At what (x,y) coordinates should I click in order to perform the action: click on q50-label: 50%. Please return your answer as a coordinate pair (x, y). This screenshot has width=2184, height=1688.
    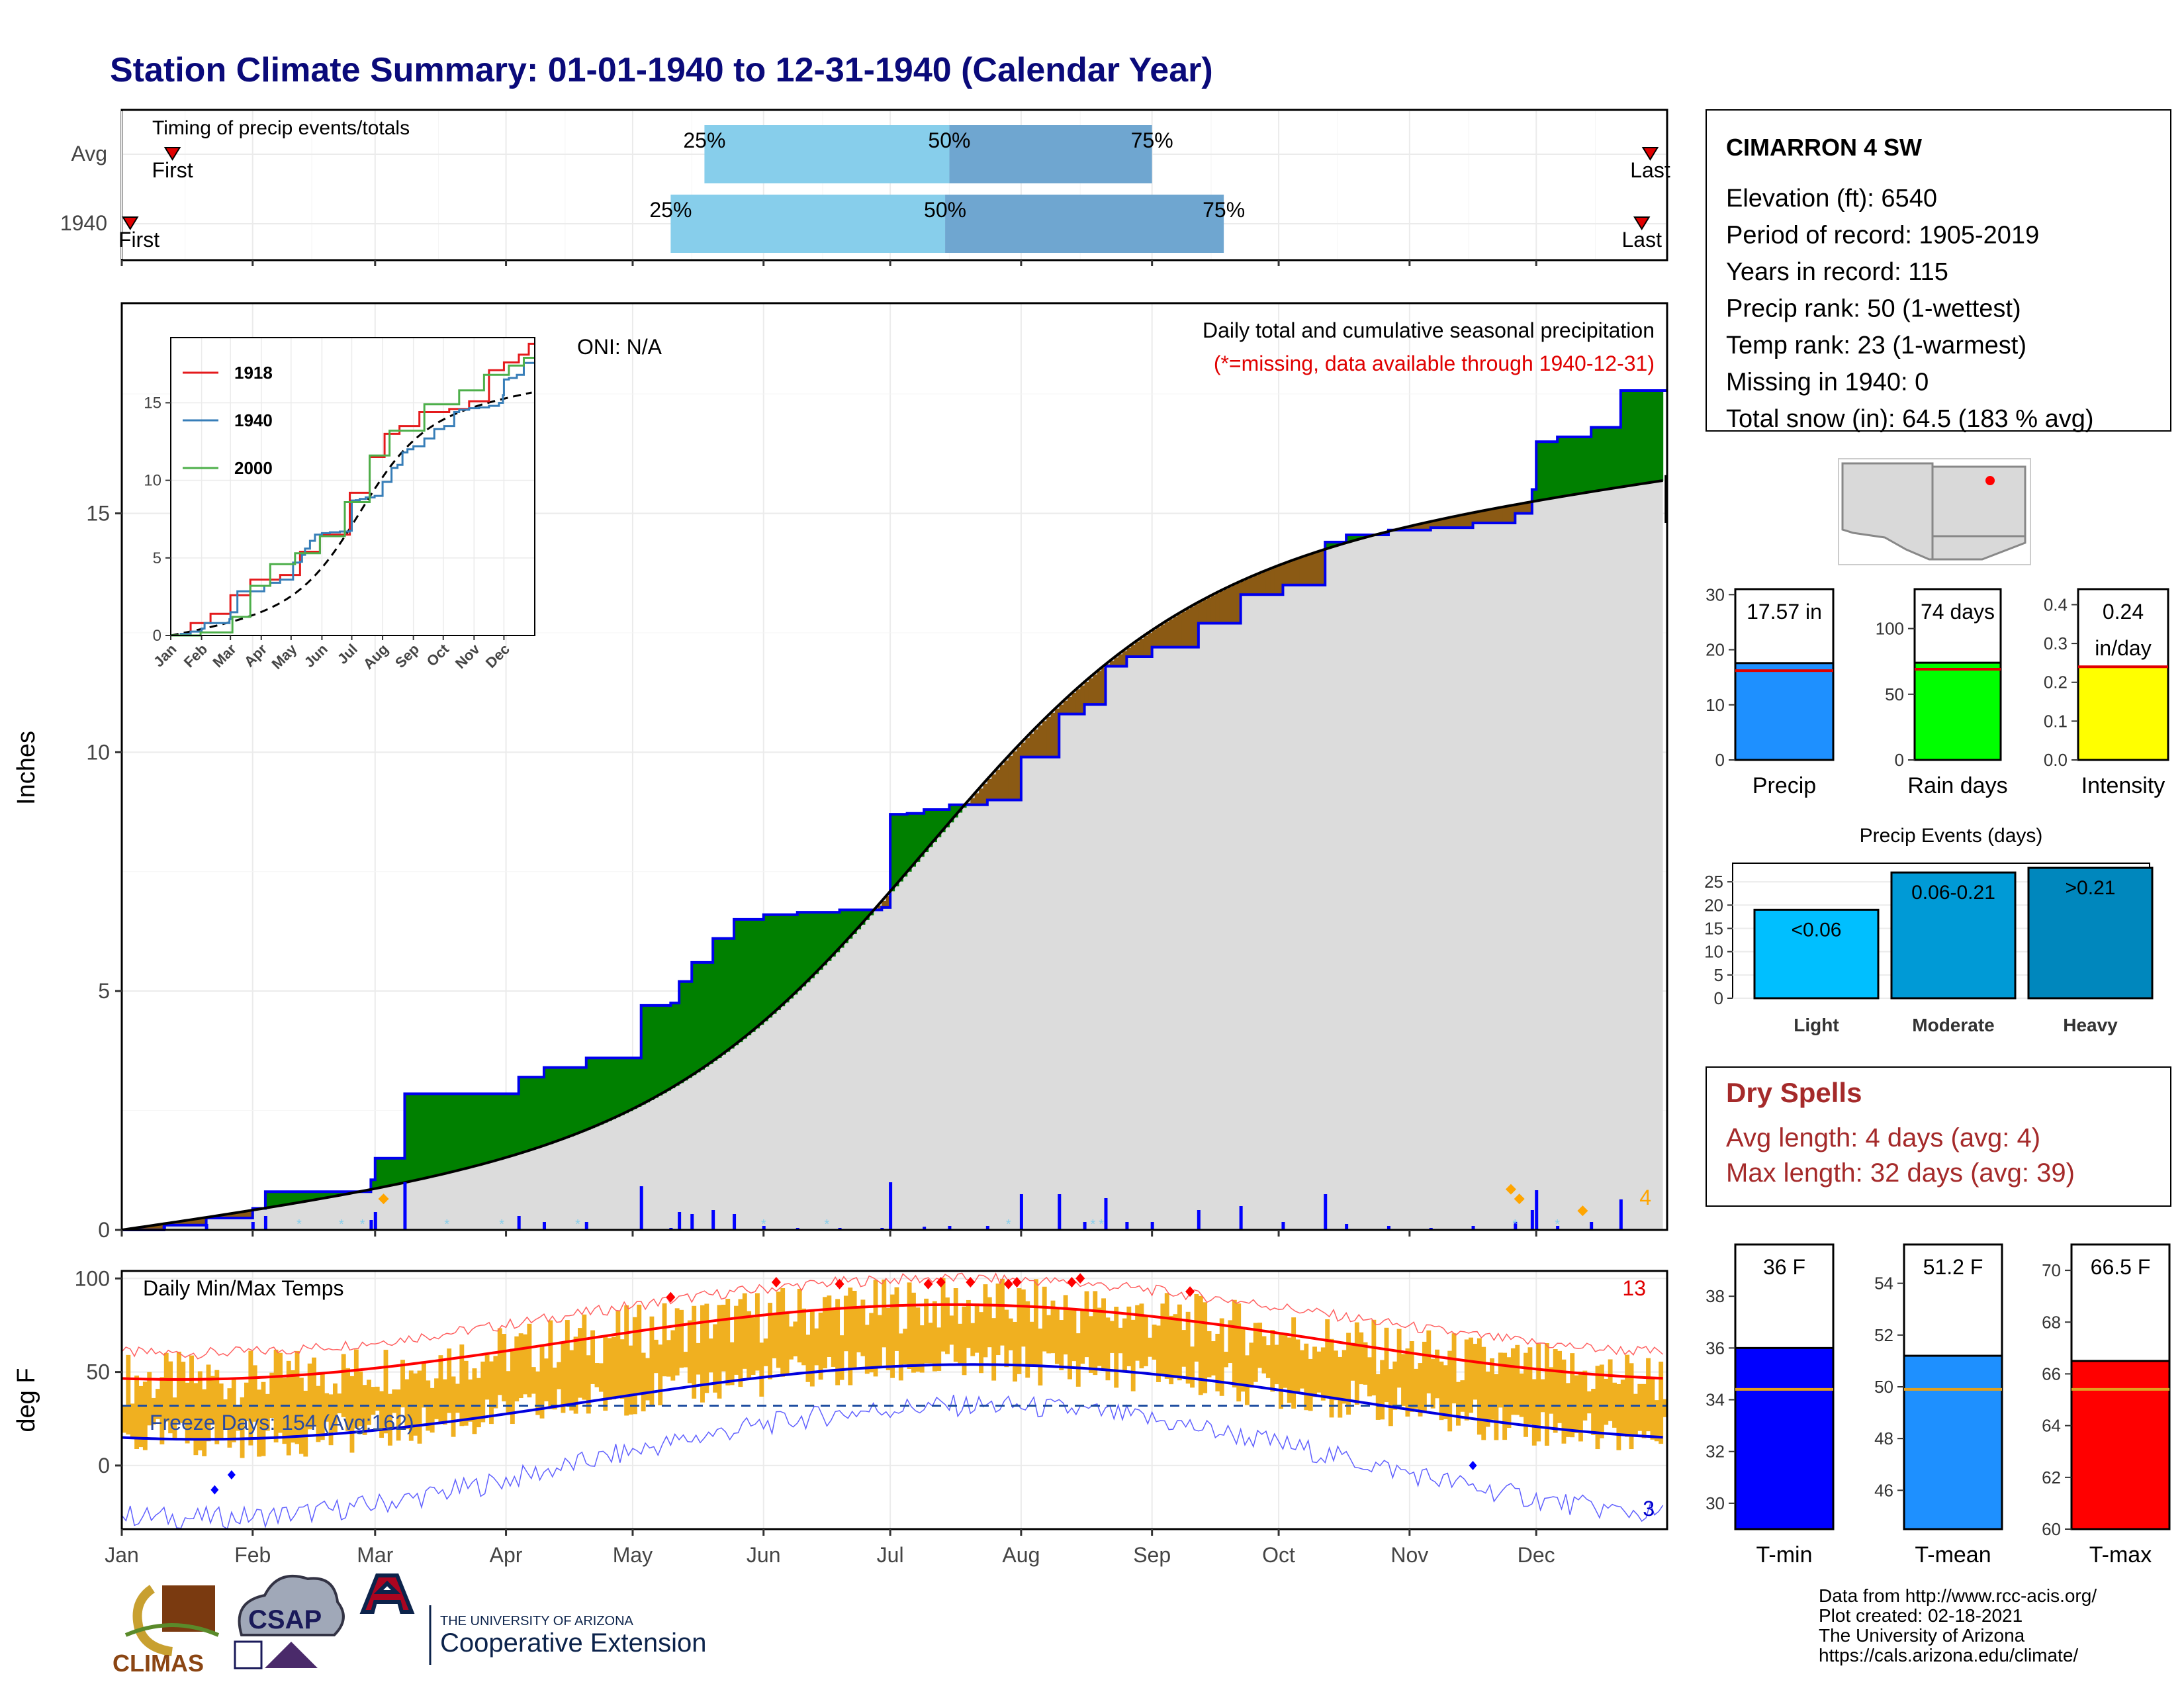
    Looking at the image, I should click on (945, 210).